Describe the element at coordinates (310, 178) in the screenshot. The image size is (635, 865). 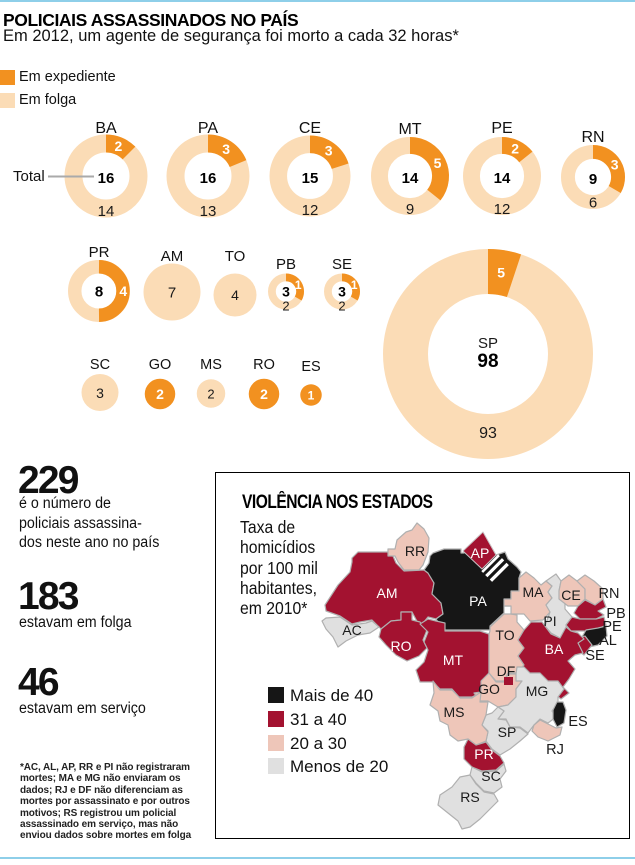
I see `svg-text: 15` at that location.